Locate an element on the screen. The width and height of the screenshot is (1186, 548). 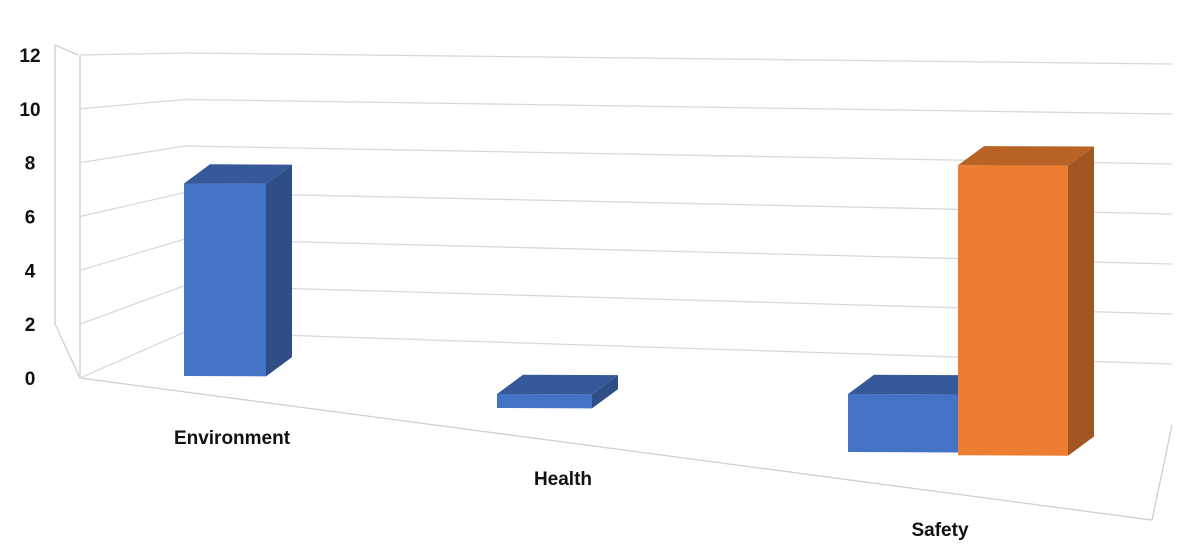
category-label: Environment is located at coordinates (232, 438).